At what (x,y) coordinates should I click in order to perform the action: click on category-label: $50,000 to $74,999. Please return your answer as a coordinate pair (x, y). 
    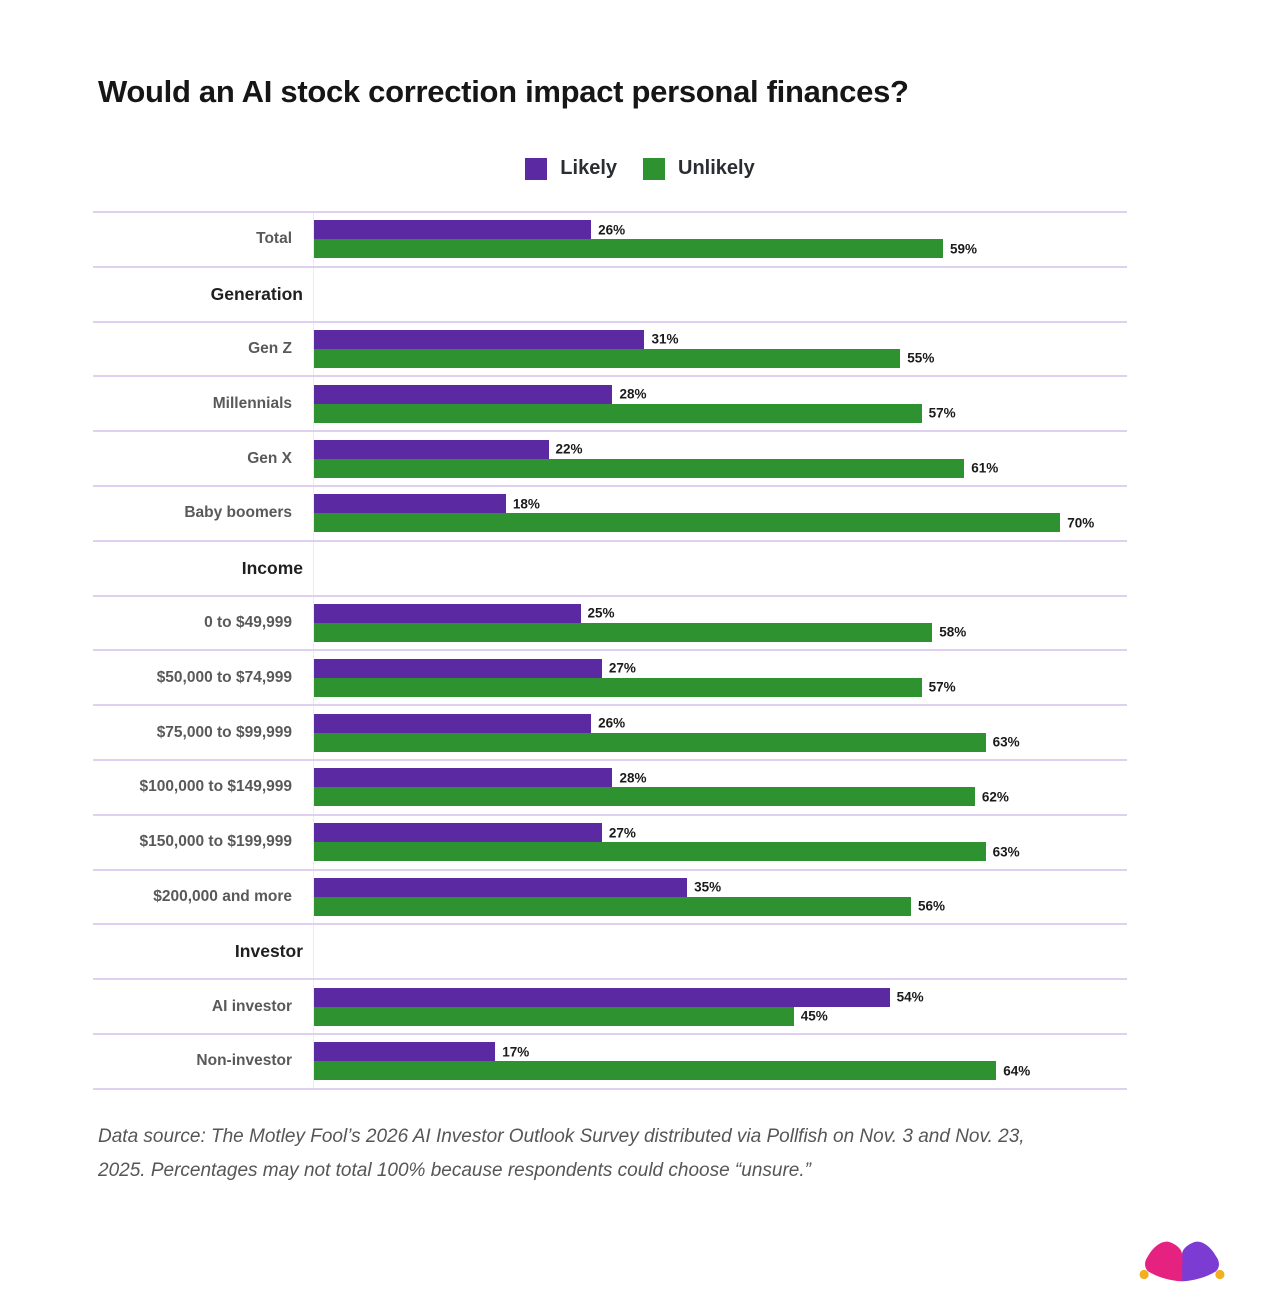
    Looking at the image, I should click on (224, 677).